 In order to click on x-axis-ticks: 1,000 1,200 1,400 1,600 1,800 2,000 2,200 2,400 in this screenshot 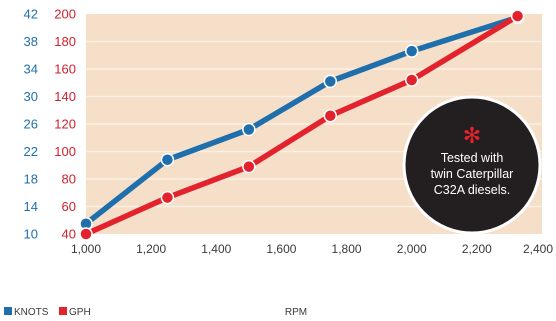, I will do `click(312, 249)`.